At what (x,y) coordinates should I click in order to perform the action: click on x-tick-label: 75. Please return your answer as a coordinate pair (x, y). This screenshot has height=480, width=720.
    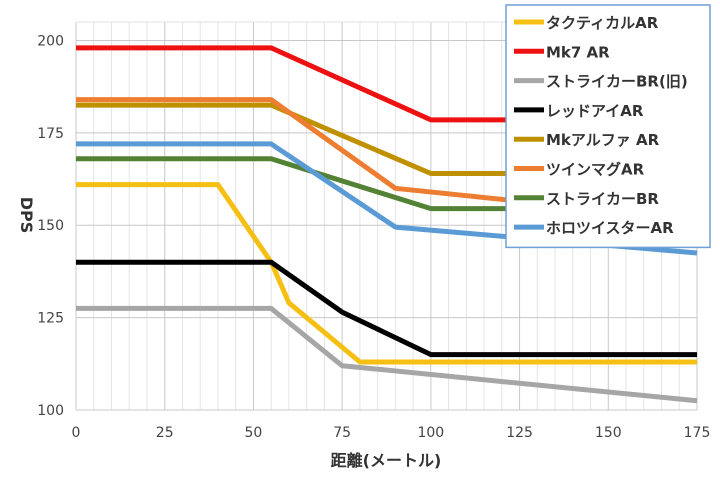
    Looking at the image, I should click on (342, 433).